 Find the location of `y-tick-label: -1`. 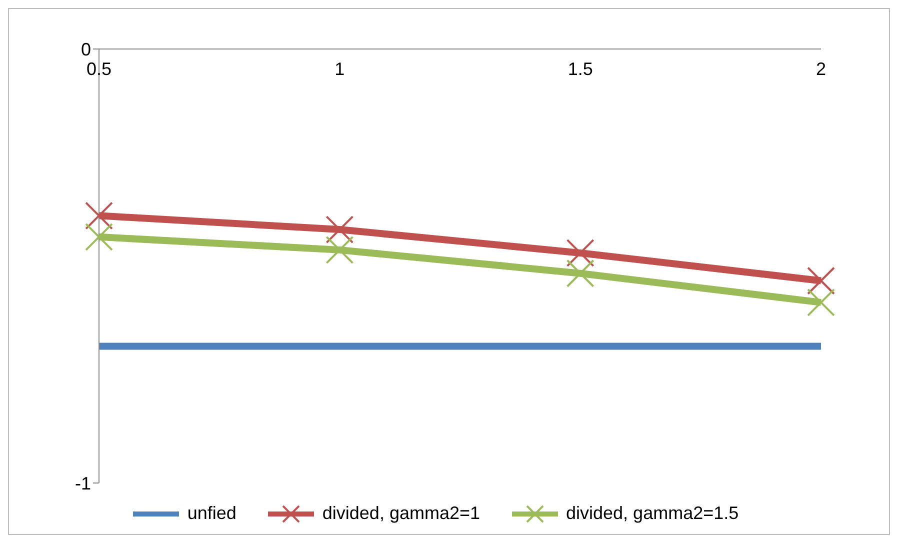

y-tick-label: -1 is located at coordinates (82, 483).